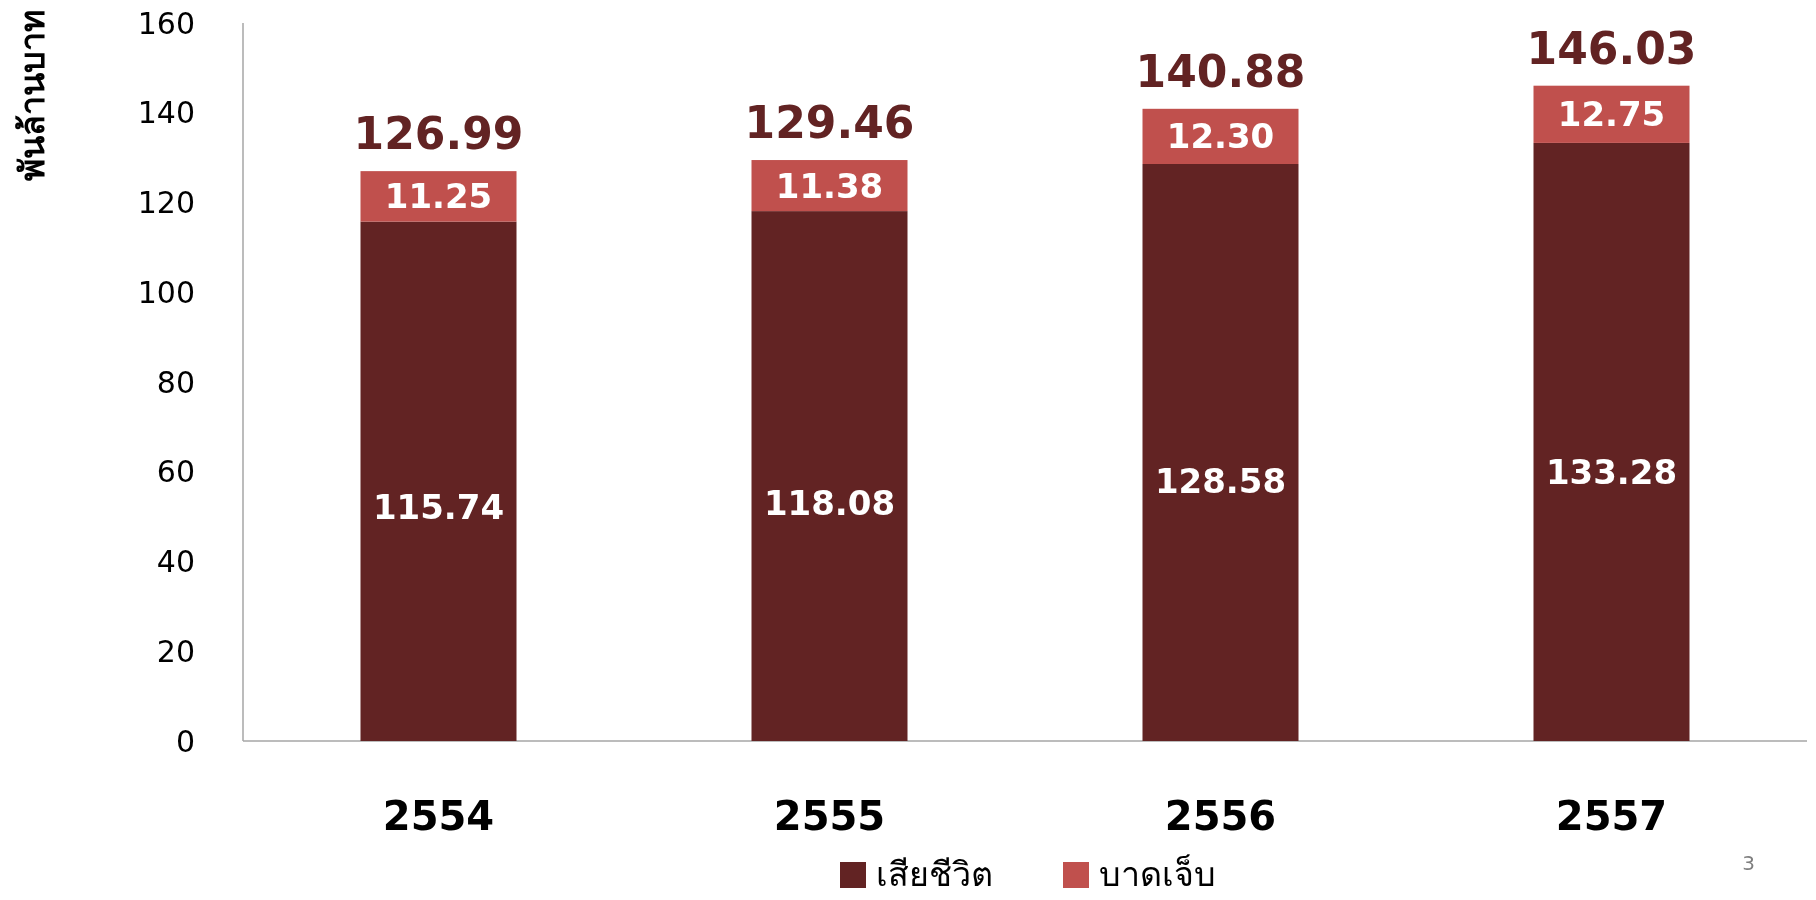 The width and height of the screenshot is (1816, 900). Describe the element at coordinates (1611, 816) in the screenshot. I see `x-tick-label: 2557` at that location.